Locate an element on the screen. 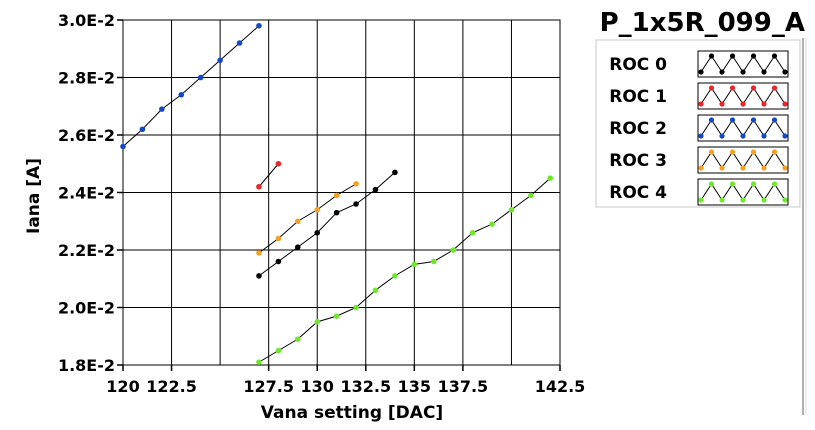 This screenshot has width=815, height=430. legend-panel-scrollbar is located at coordinates (804, 226).